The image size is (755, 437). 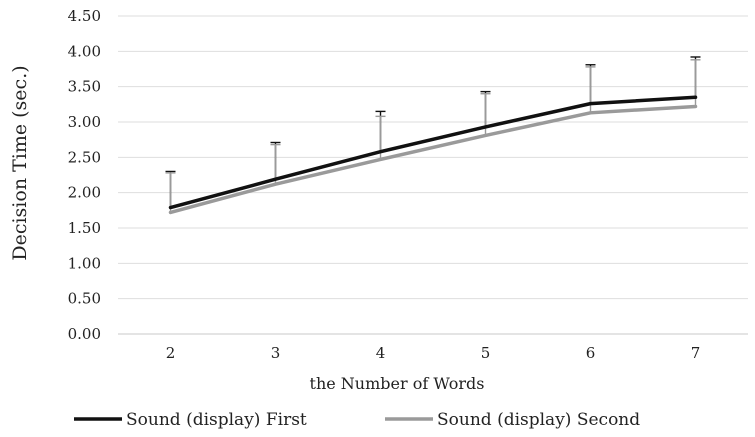 I want to click on legend-label: Sound (display) First, so click(x=216, y=420).